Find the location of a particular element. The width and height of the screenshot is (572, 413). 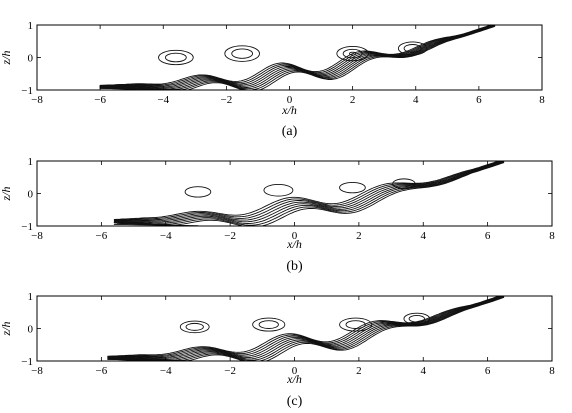

panel-caption: (c) is located at coordinates (295, 401).